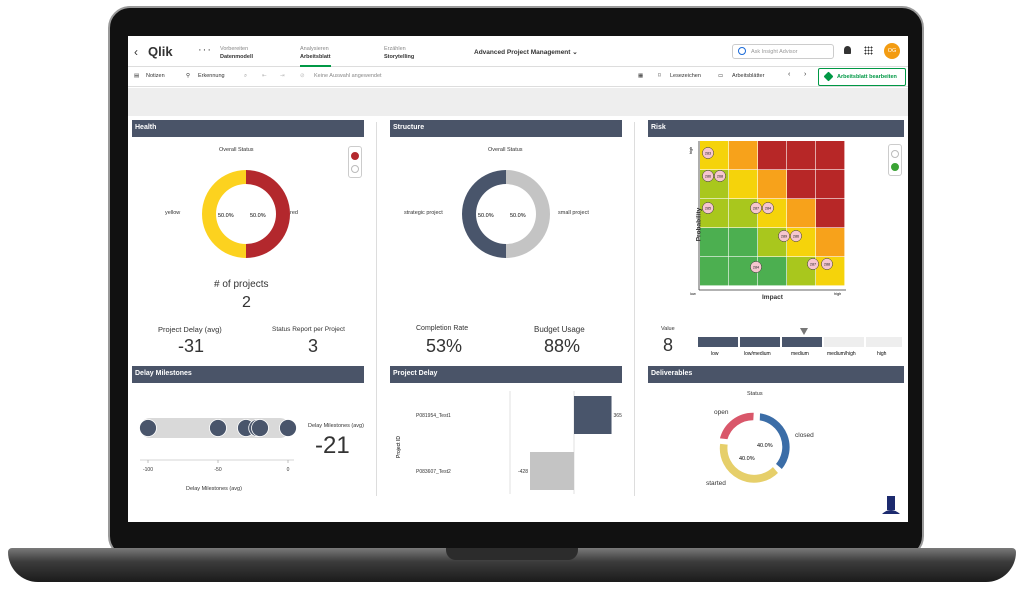  Describe the element at coordinates (867, 77) in the screenshot. I see `edit-sheet-label: Arbeitsblatt bearbeiten` at that location.